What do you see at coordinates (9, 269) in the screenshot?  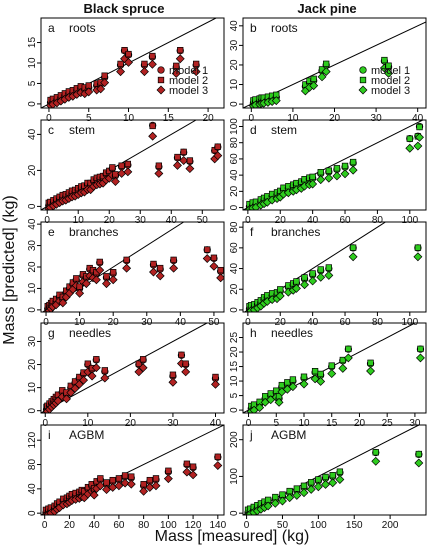 I see `y-axis-label: Mass [predicted] (kg)` at bounding box center [9, 269].